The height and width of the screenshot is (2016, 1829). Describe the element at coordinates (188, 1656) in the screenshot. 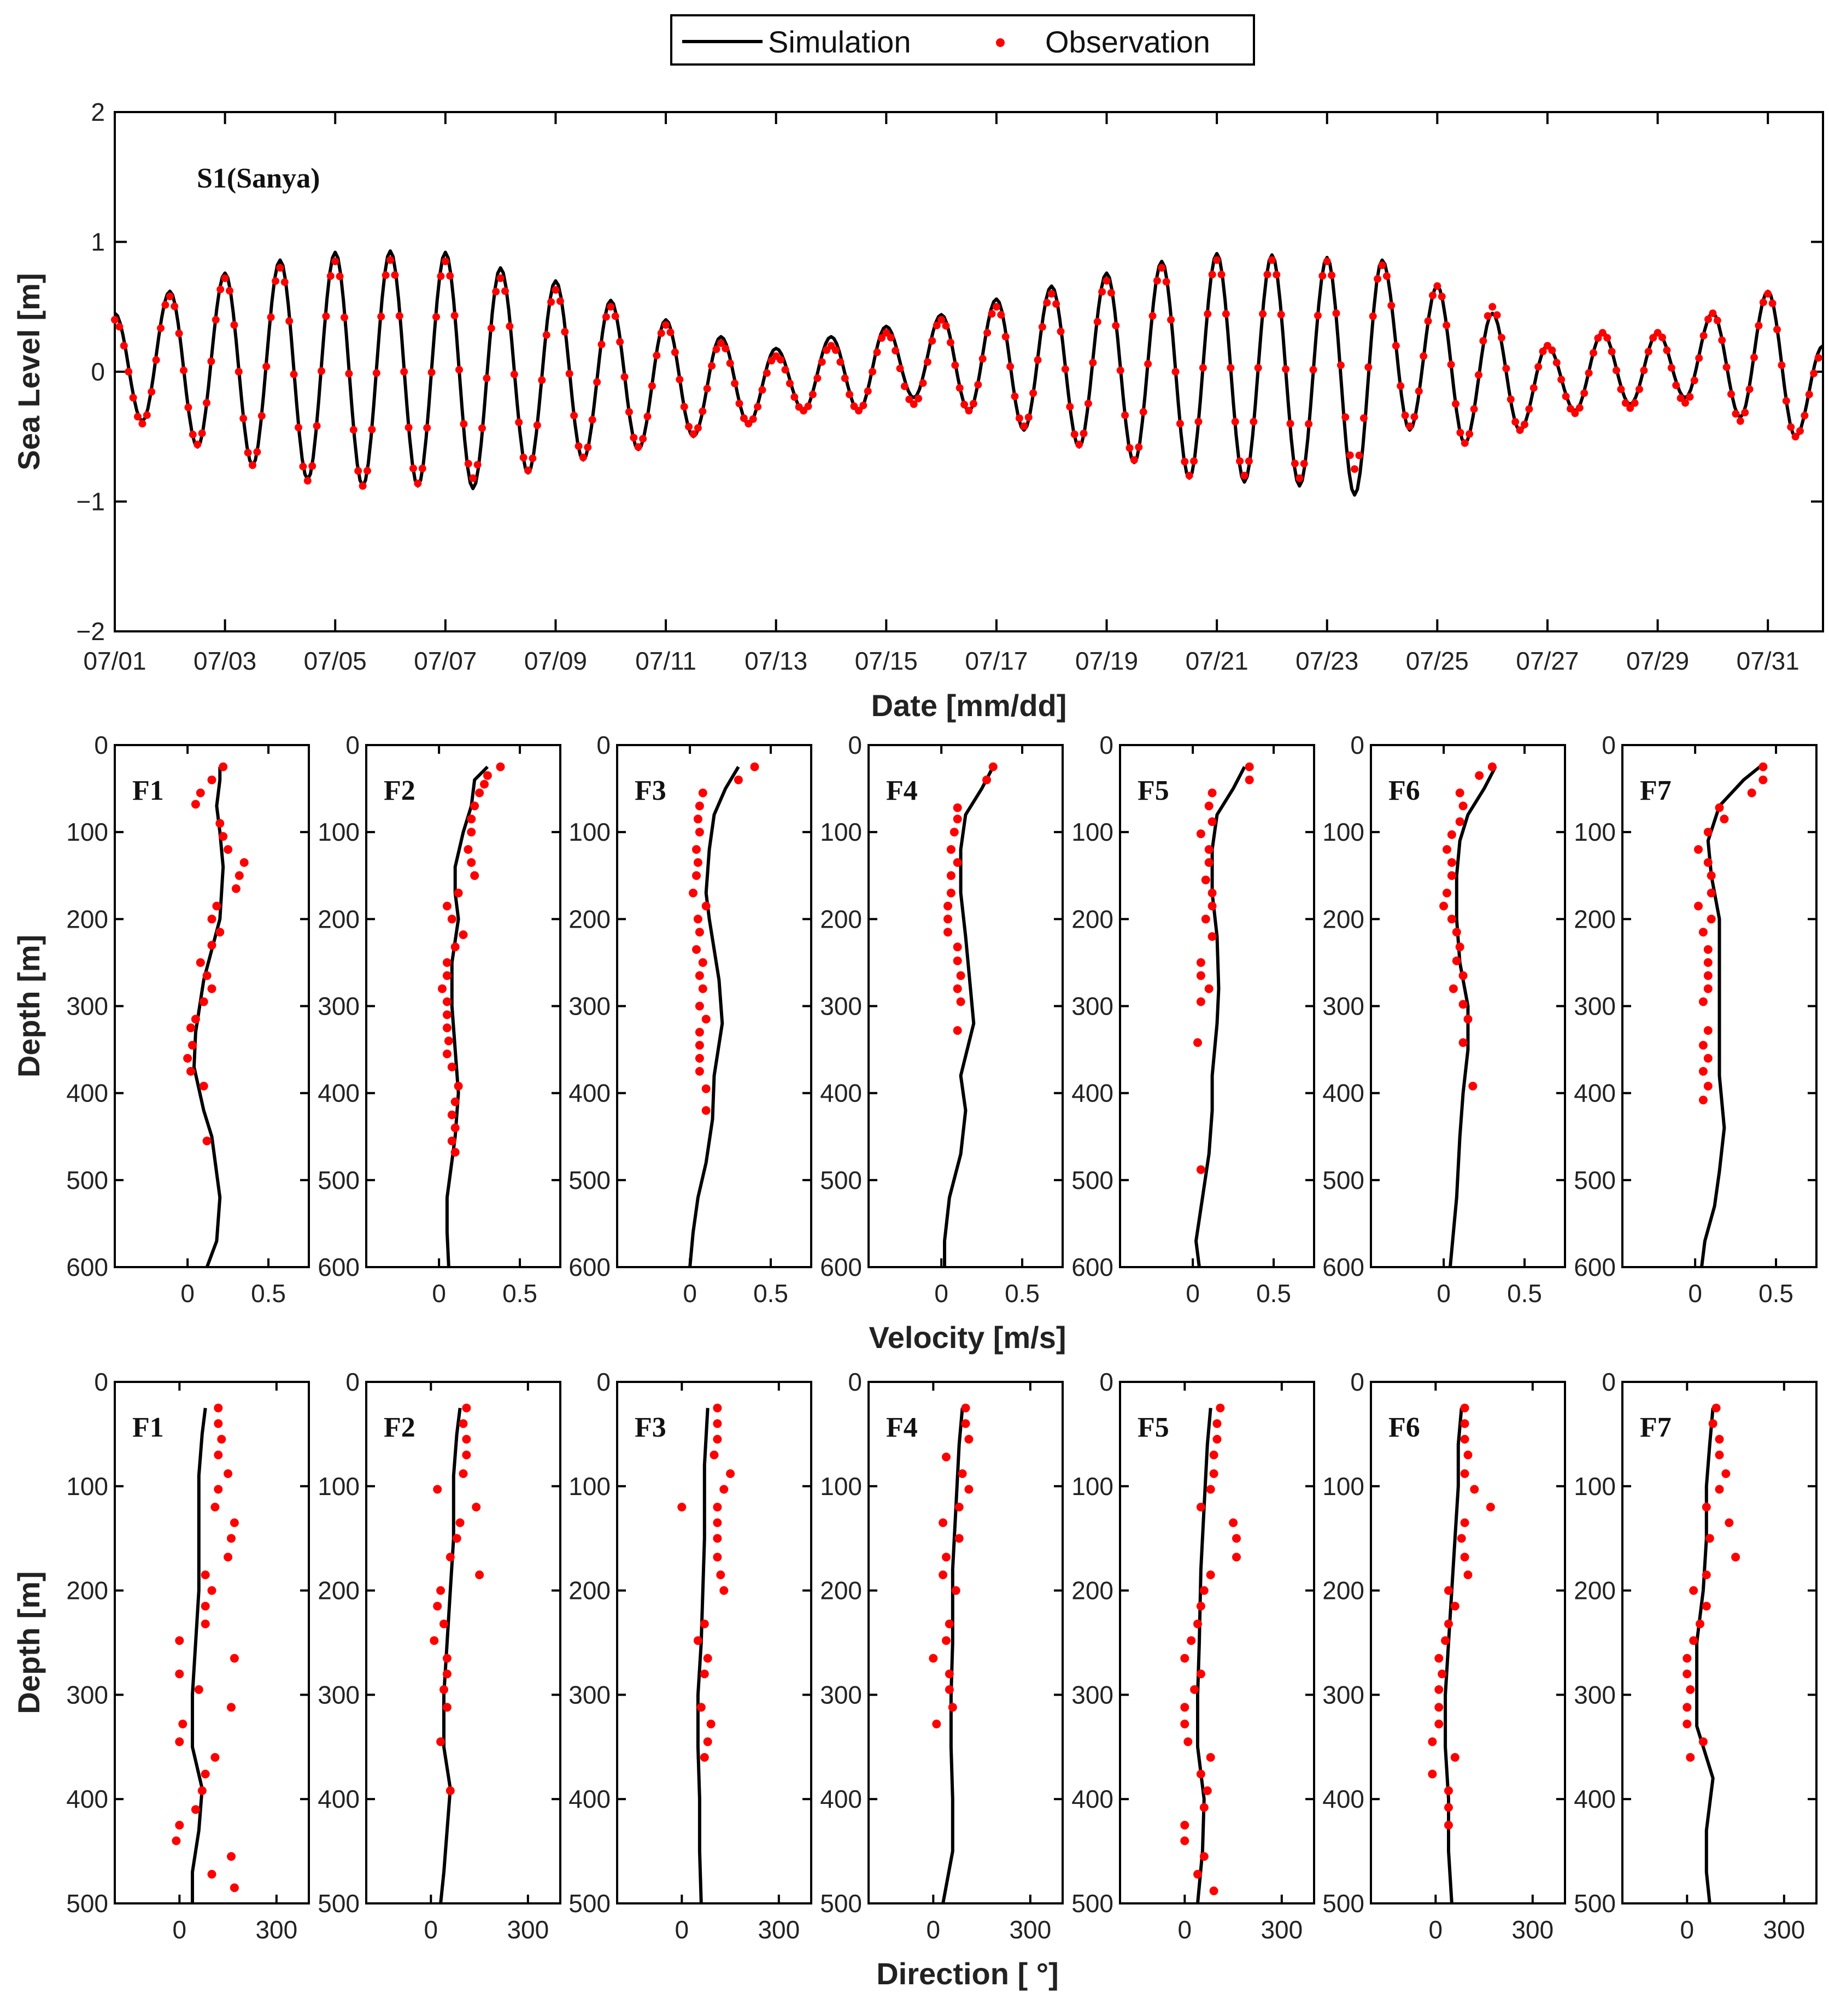

I see `profile-panel-f1: 0 100 200 300 400 500 0 300 F1` at that location.